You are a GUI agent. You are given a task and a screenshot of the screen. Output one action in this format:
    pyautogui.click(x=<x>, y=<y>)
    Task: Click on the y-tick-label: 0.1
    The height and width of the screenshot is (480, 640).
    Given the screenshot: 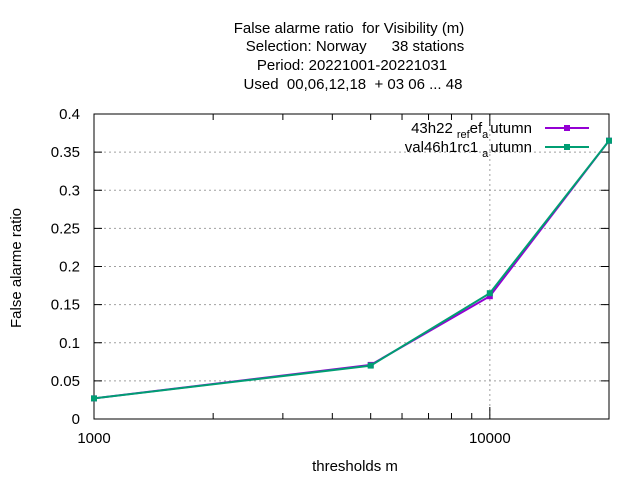 What is the action you would take?
    pyautogui.click(x=69, y=343)
    